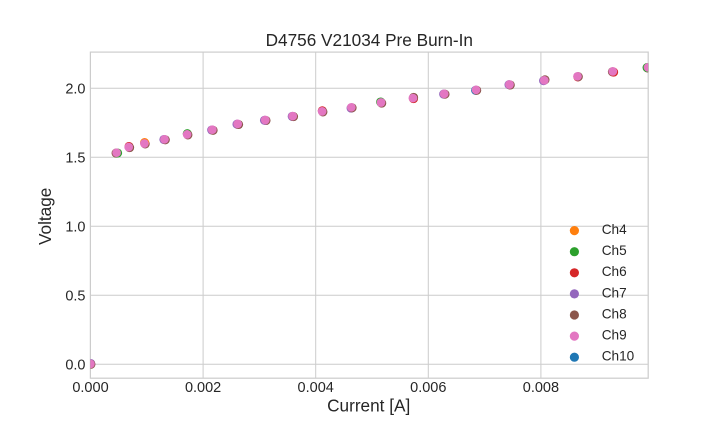 The height and width of the screenshot is (437, 720). I want to click on svg-text: Ch10, so click(618, 356).